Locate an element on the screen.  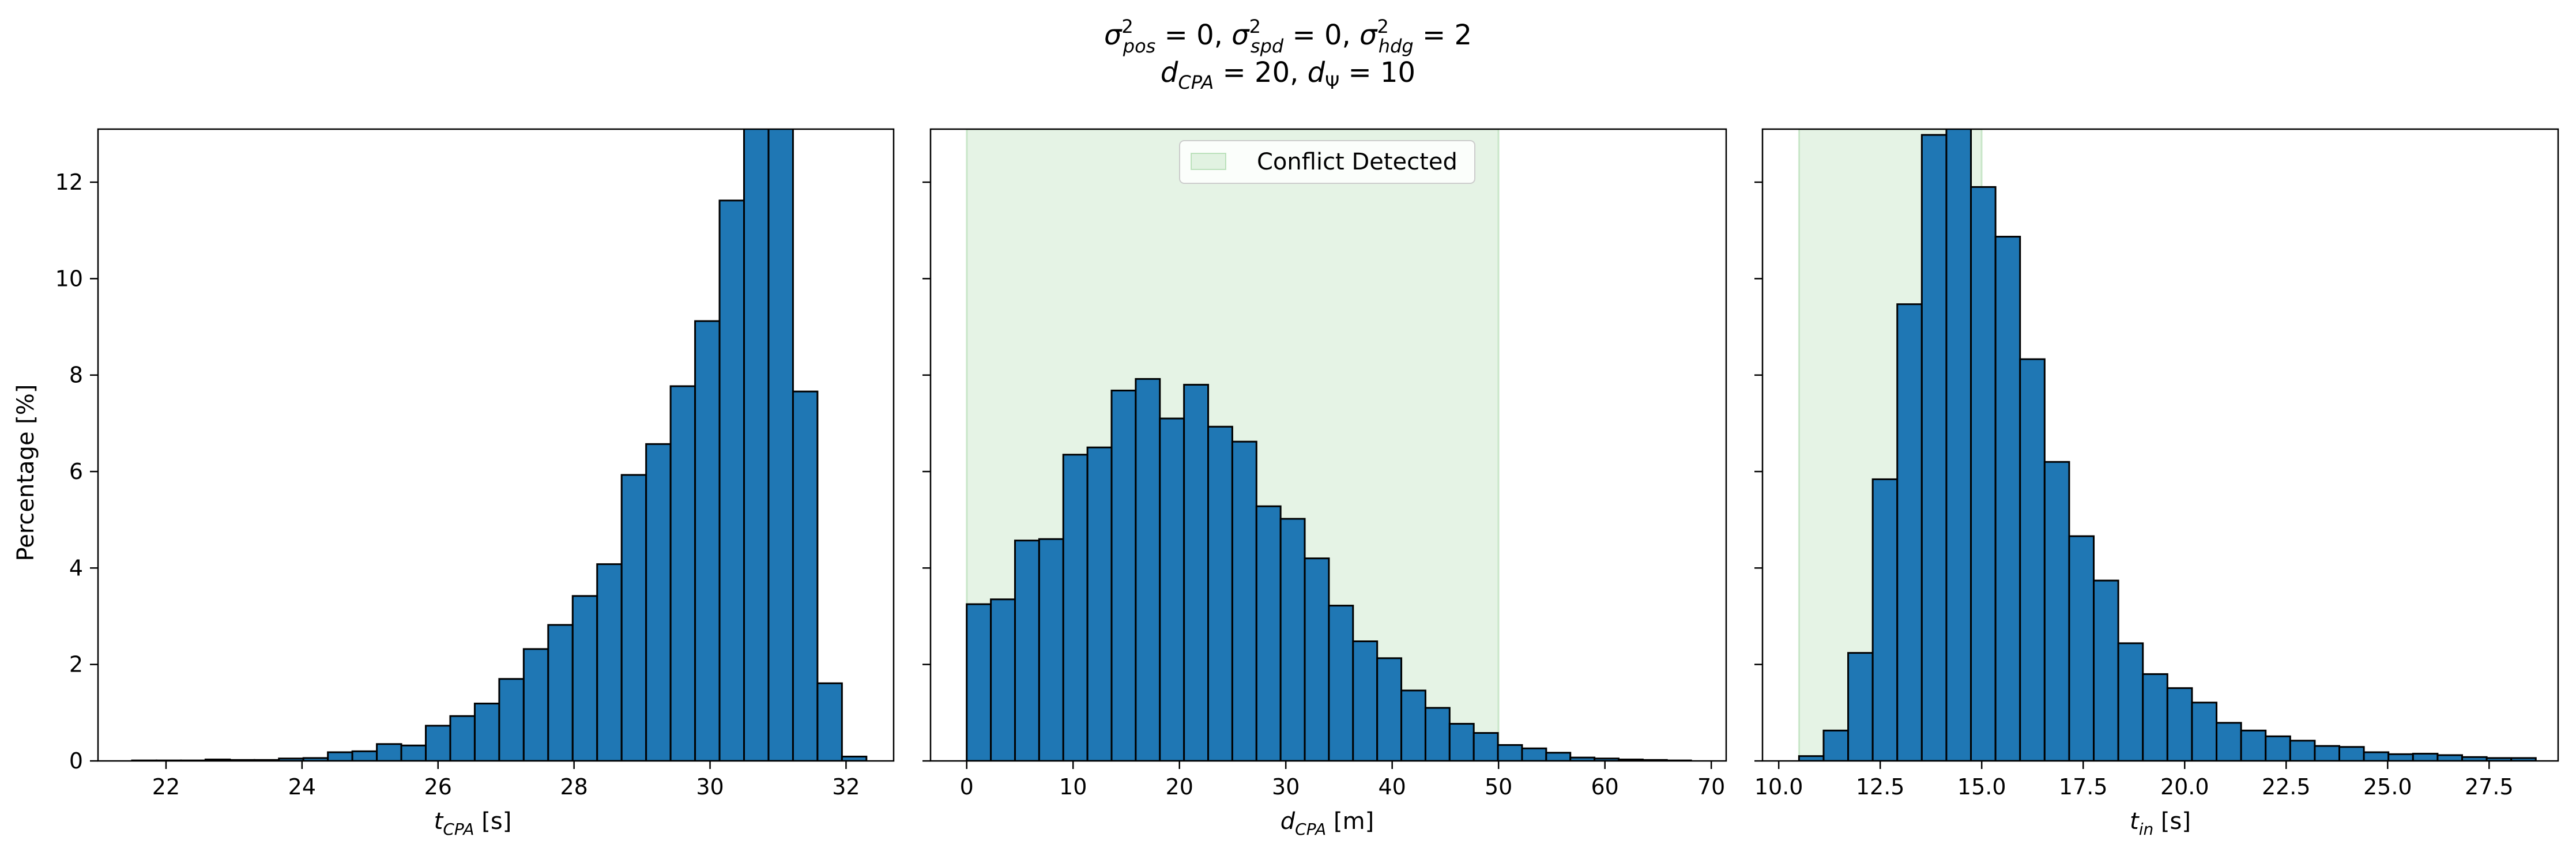
legend-frame is located at coordinates (1327, 162).